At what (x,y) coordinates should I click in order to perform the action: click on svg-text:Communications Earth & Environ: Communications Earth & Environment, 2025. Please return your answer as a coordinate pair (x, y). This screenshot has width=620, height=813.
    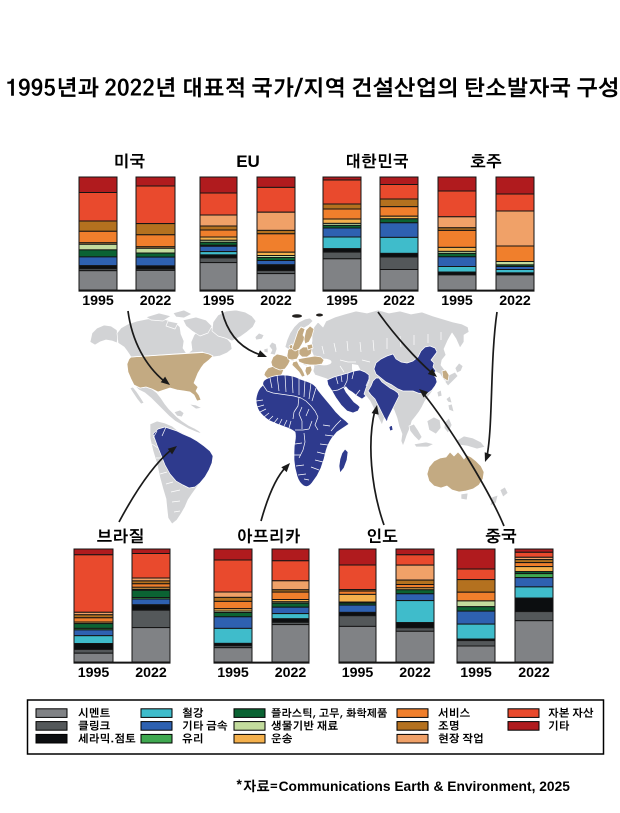
    Looking at the image, I should click on (425, 786).